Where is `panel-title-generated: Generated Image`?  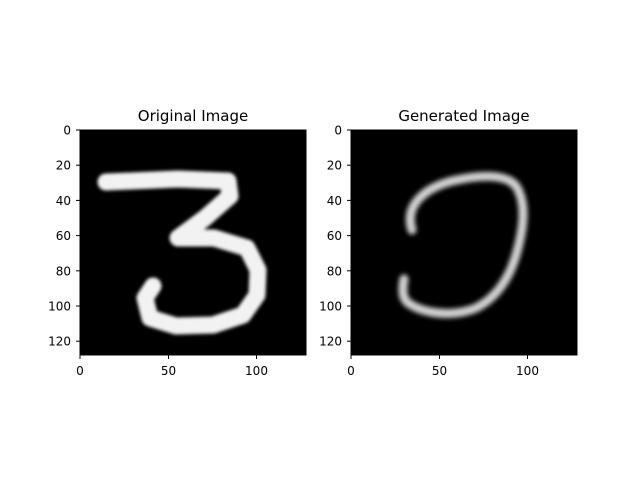
panel-title-generated: Generated Image is located at coordinates (463, 116).